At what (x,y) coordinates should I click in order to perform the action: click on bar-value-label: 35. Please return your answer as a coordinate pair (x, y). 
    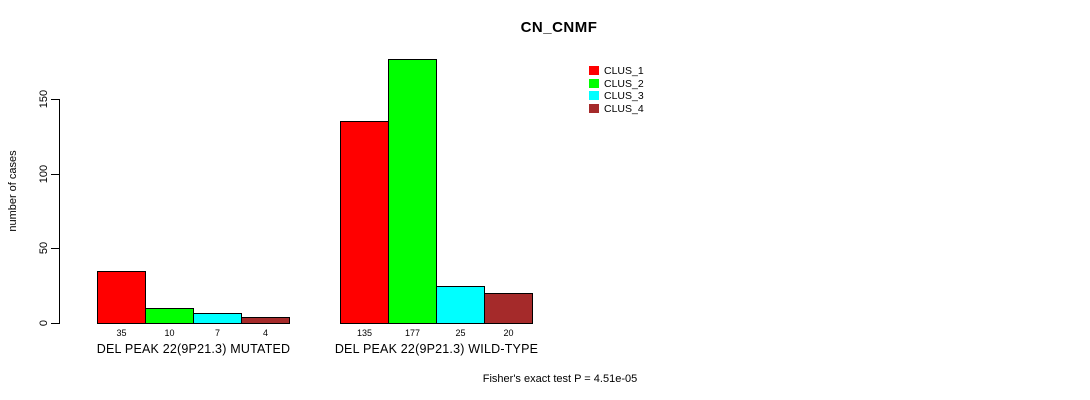
    Looking at the image, I should click on (121, 333).